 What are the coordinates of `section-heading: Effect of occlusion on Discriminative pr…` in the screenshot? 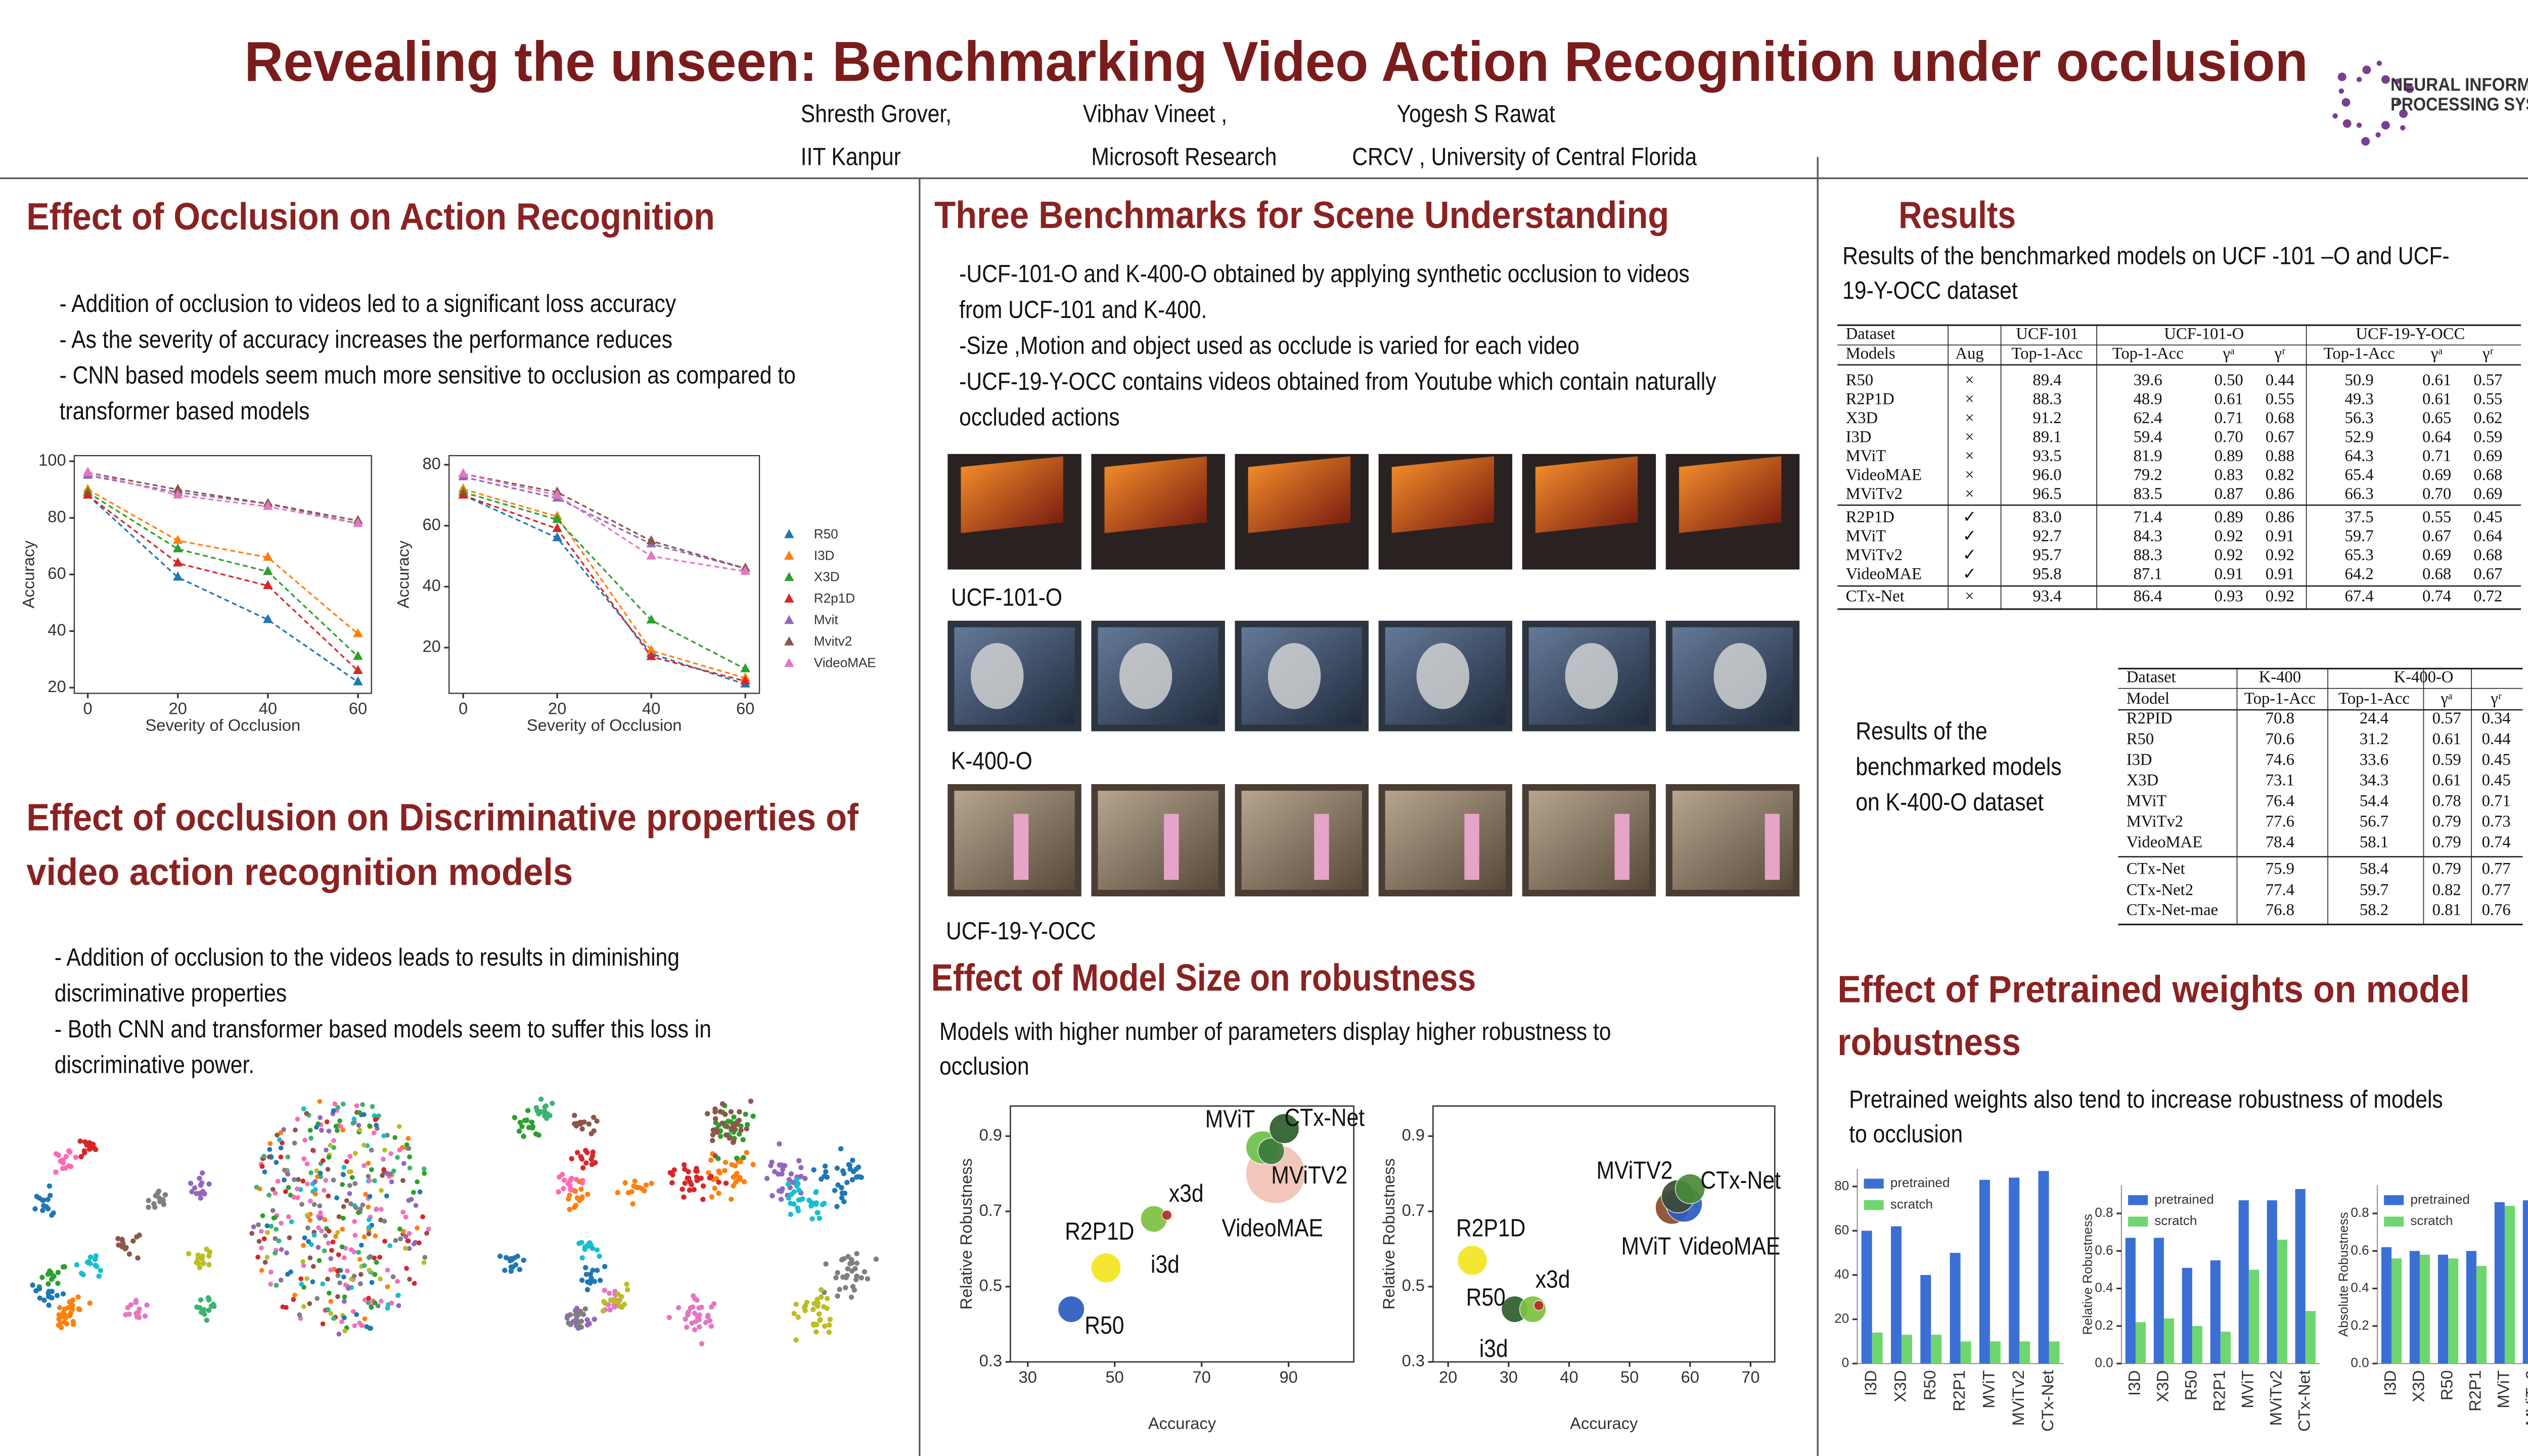 It's located at (443, 817).